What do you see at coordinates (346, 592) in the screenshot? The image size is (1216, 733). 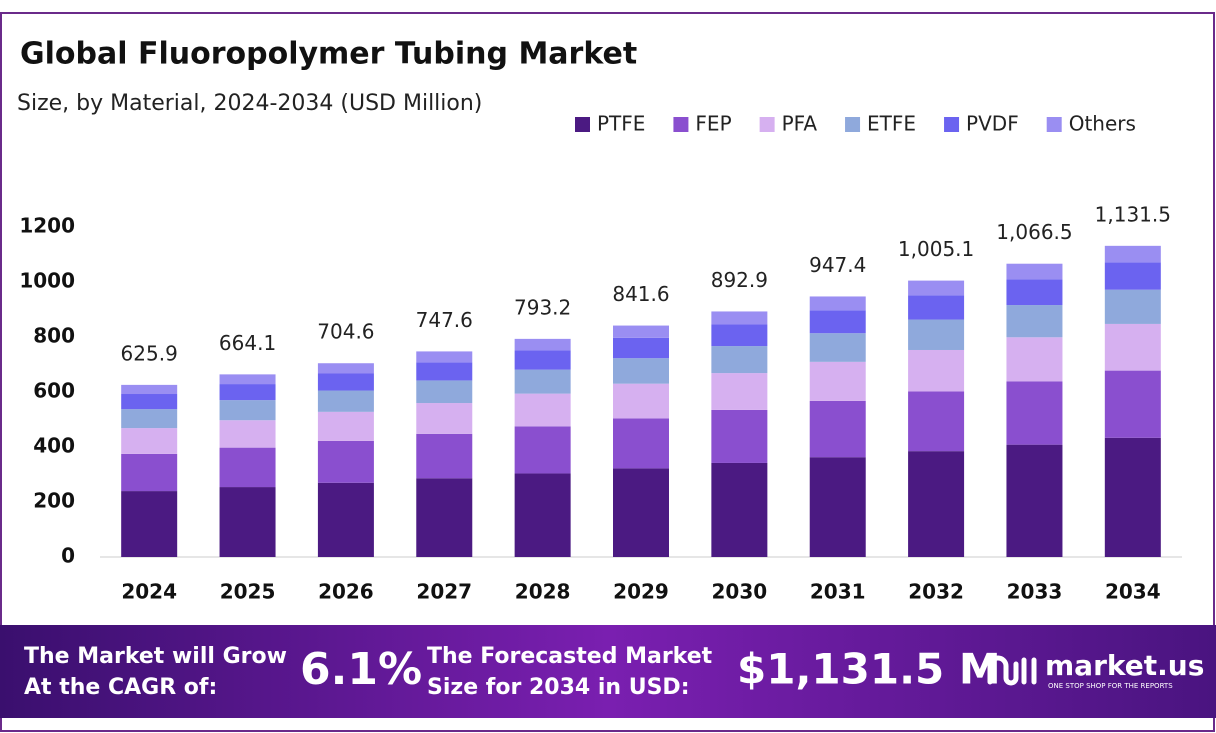 I see `x-tick-label: 2026` at bounding box center [346, 592].